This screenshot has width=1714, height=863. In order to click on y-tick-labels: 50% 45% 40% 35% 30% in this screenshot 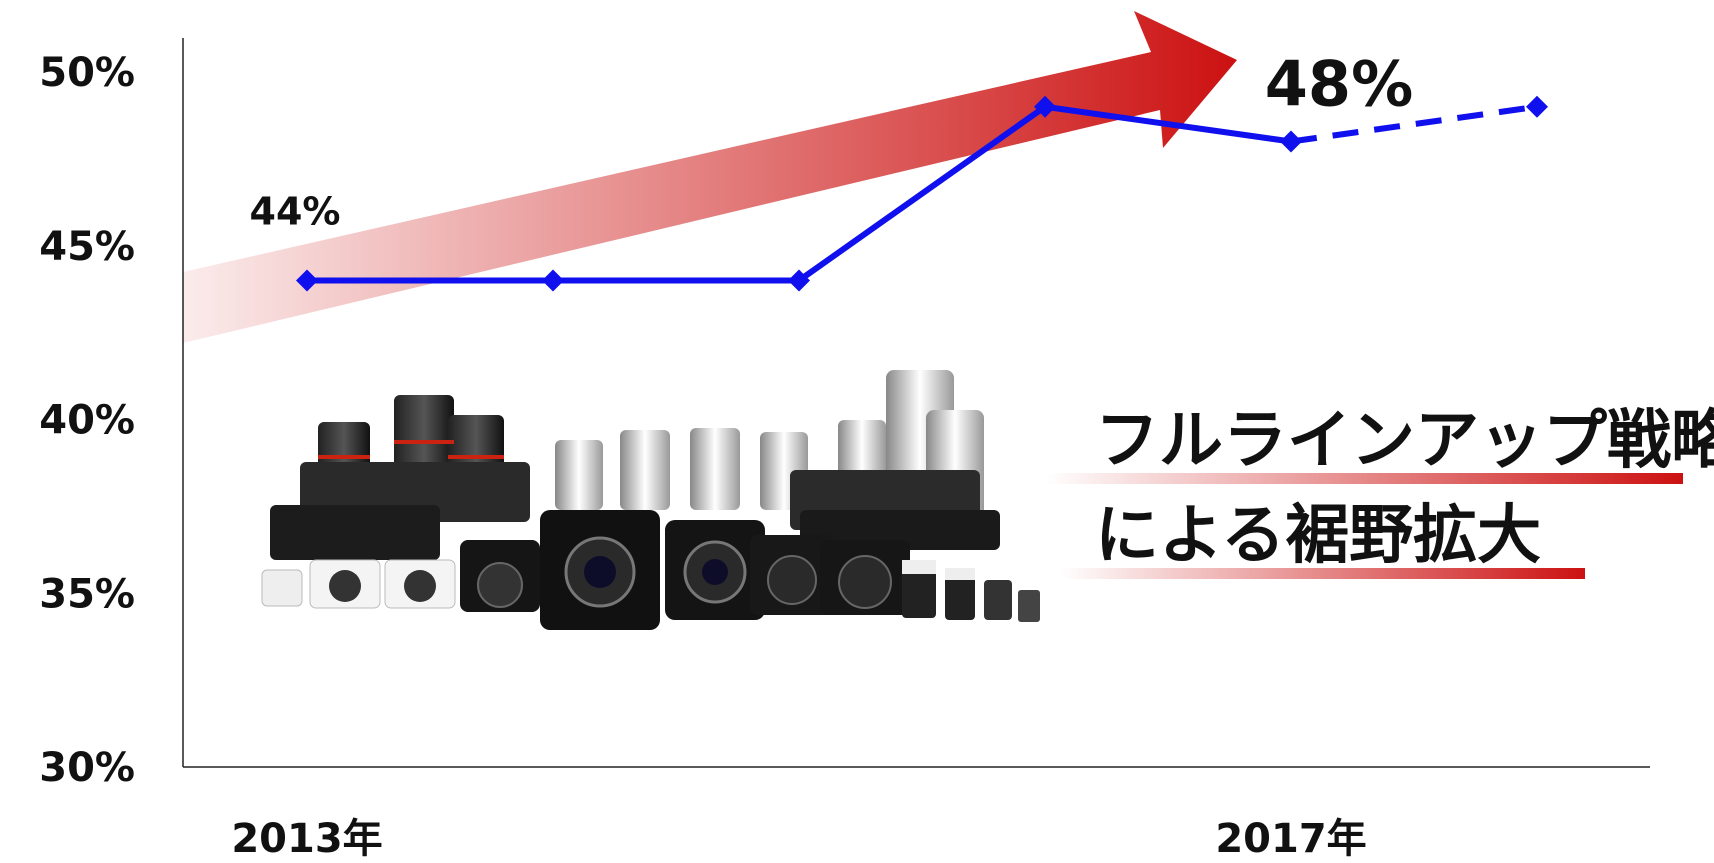, I will do `click(87, 420)`.